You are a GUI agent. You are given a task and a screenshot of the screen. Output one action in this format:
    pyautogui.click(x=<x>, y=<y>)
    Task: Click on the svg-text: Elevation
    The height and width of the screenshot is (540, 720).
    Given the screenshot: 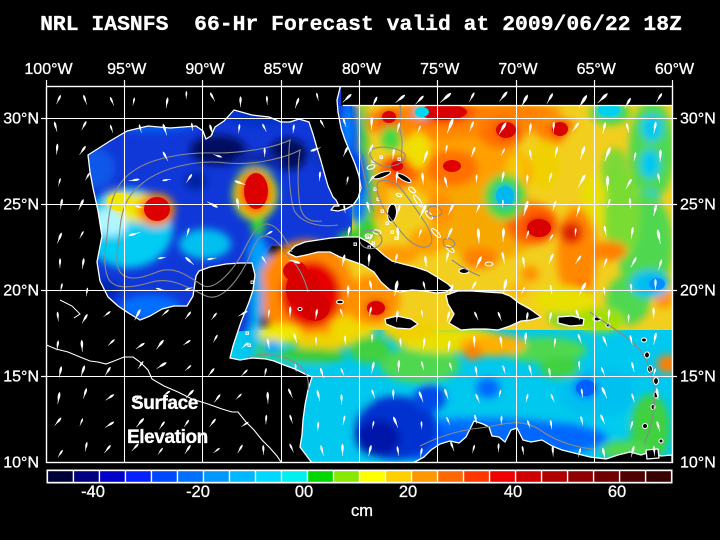 What is the action you would take?
    pyautogui.click(x=167, y=437)
    